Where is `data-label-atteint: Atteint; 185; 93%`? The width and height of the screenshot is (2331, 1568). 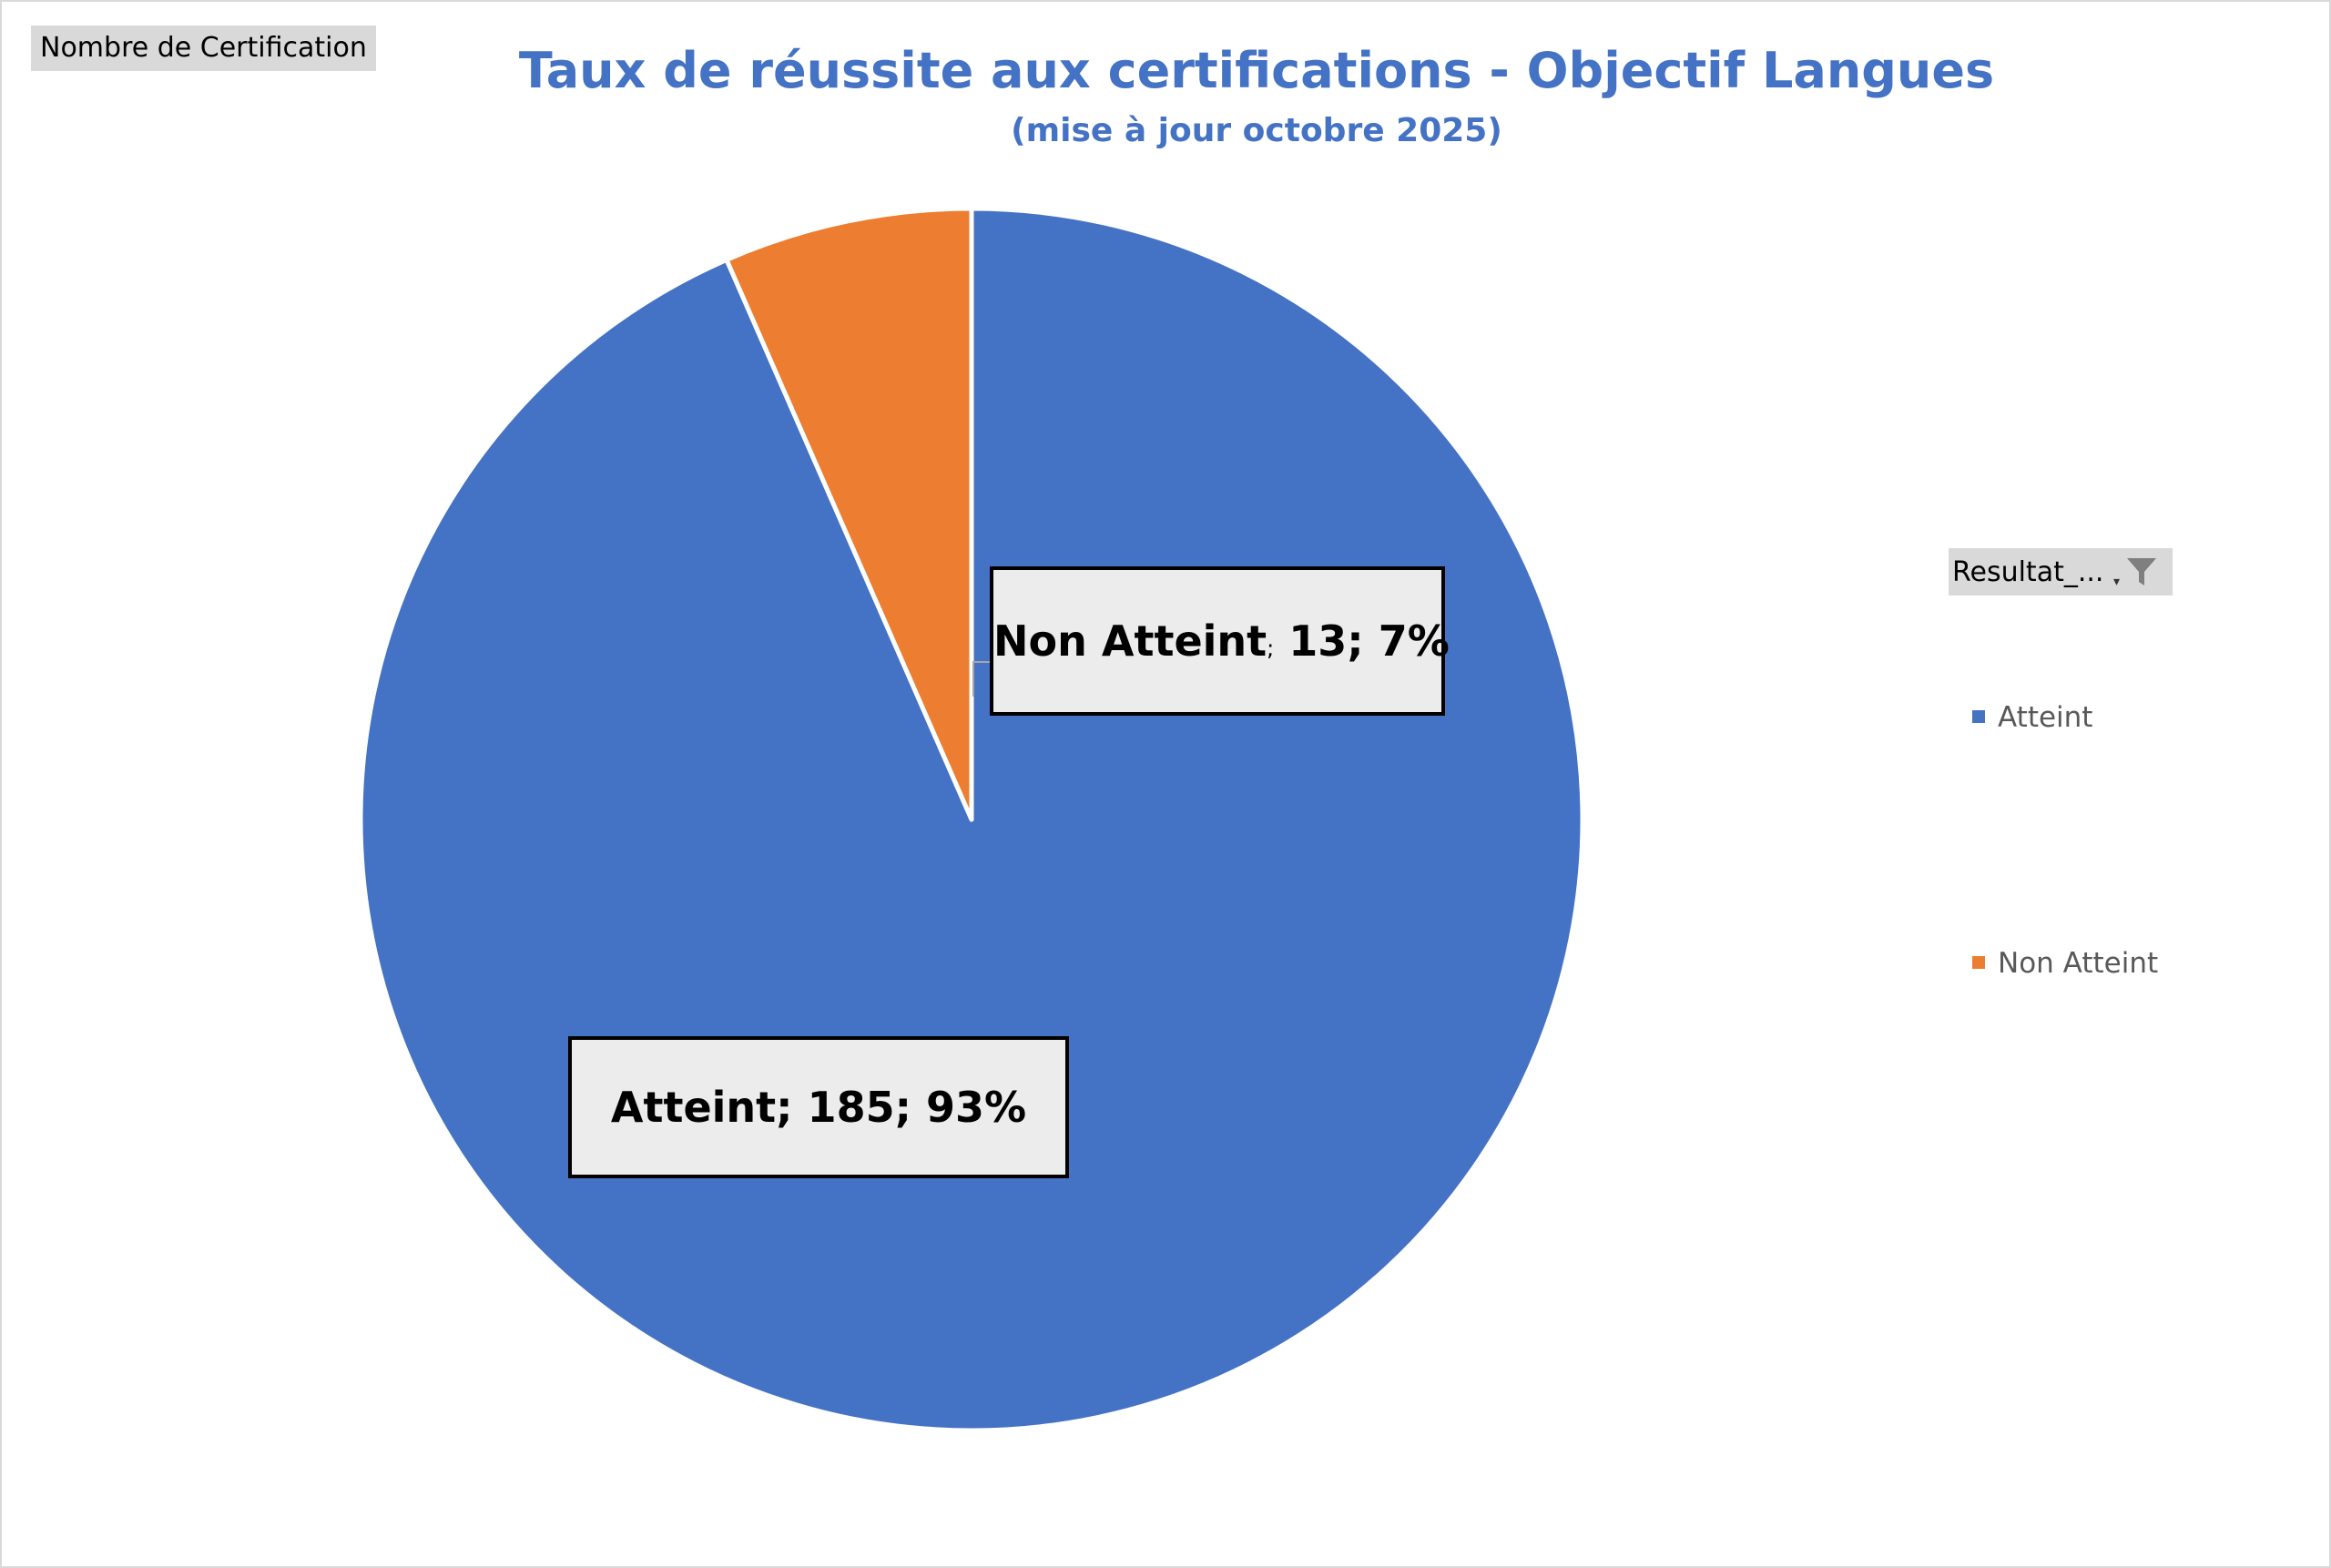 data-label-atteint: Atteint; 185; 93% is located at coordinates (818, 1107).